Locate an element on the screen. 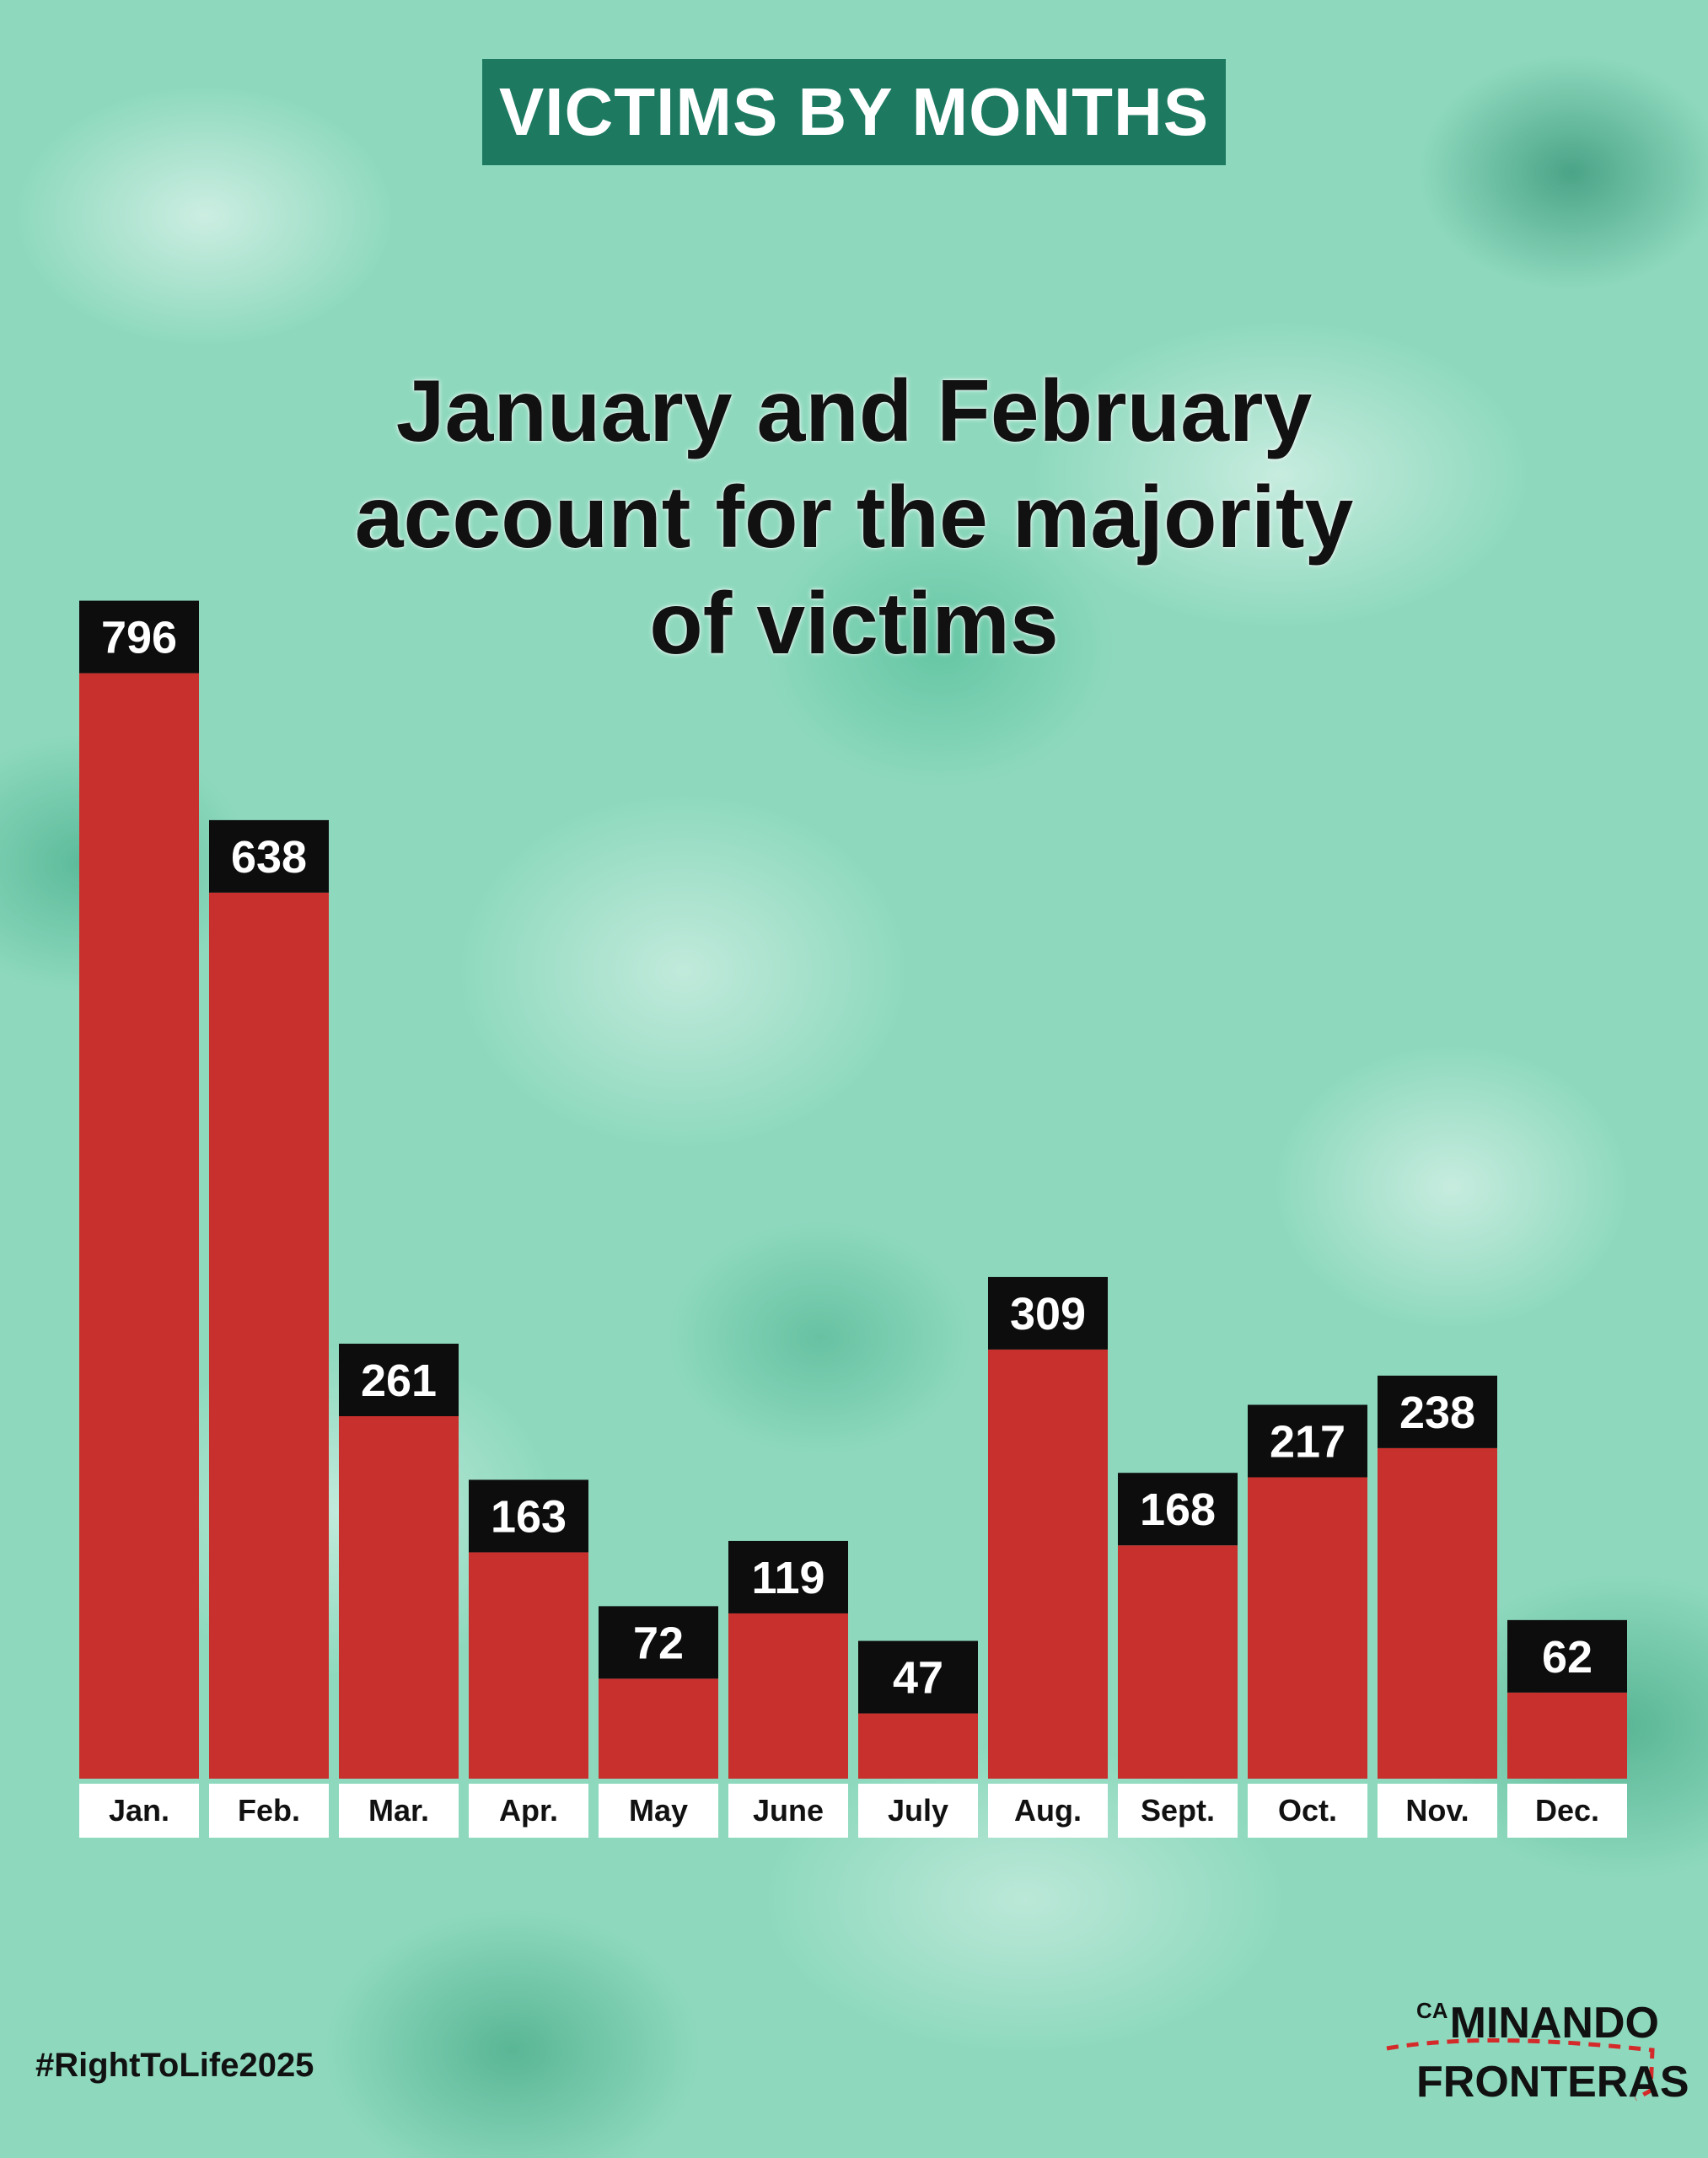 The image size is (1708, 2158). x-tick-label: Apr. is located at coordinates (528, 1810).